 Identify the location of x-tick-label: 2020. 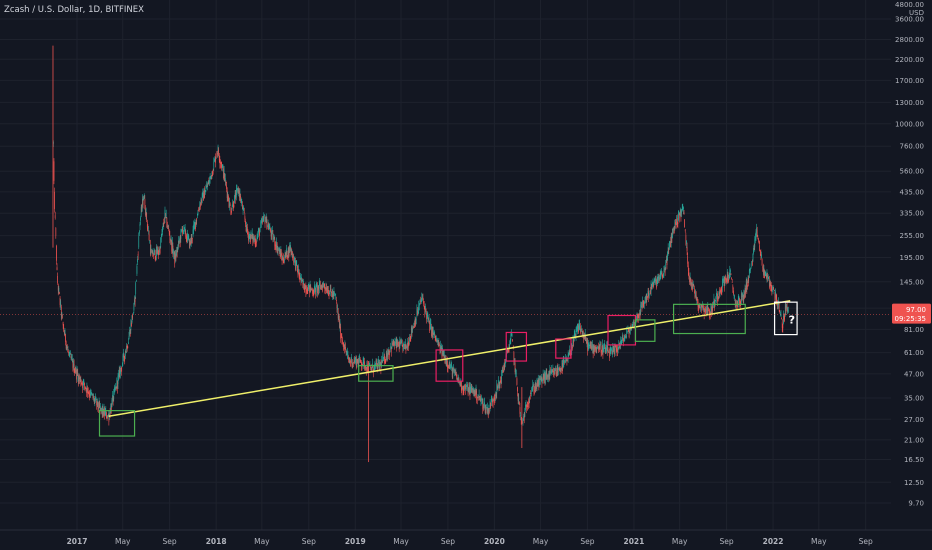
(494, 541).